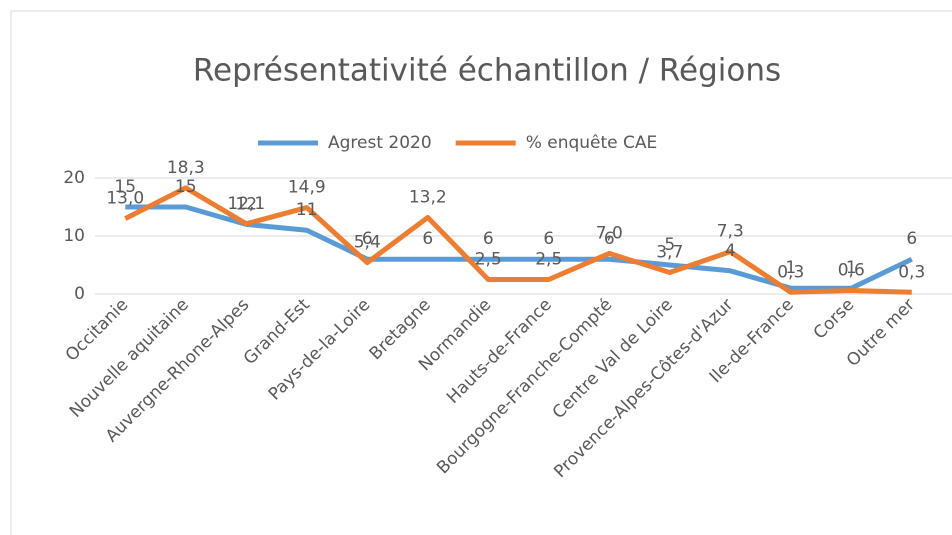 The height and width of the screenshot is (535, 952). I want to click on data-label: 14,9, so click(307, 188).